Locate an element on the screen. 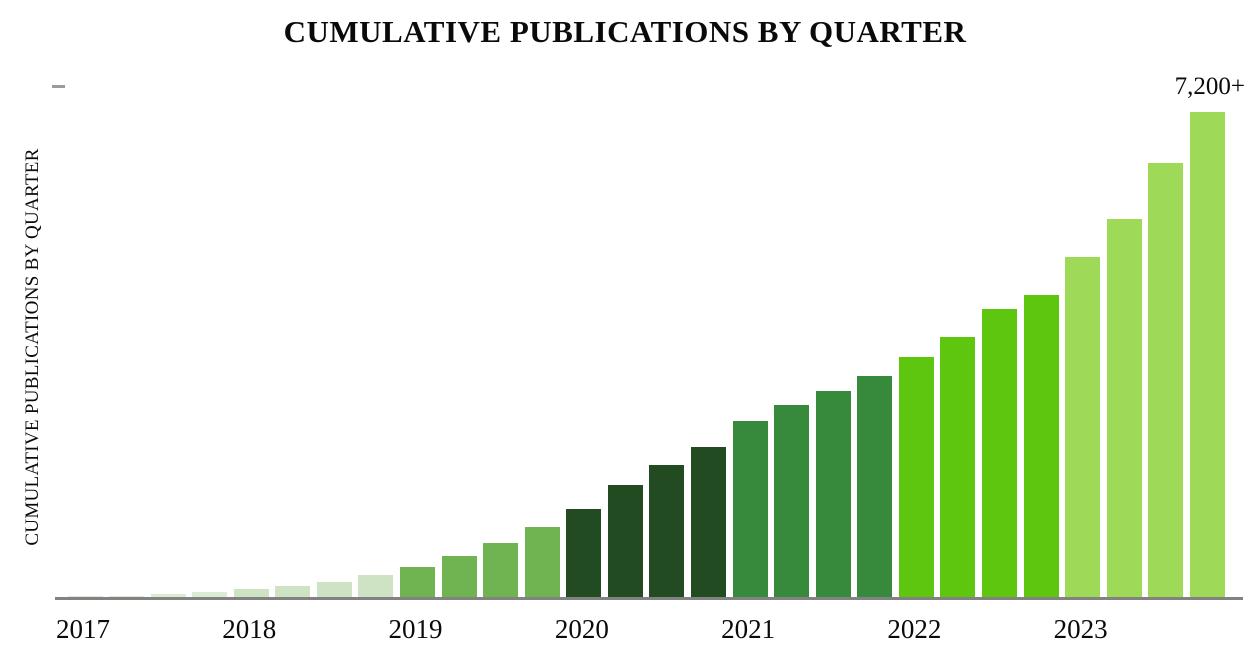 This screenshot has width=1250, height=666. bar-2022-q2 is located at coordinates (958, 467).